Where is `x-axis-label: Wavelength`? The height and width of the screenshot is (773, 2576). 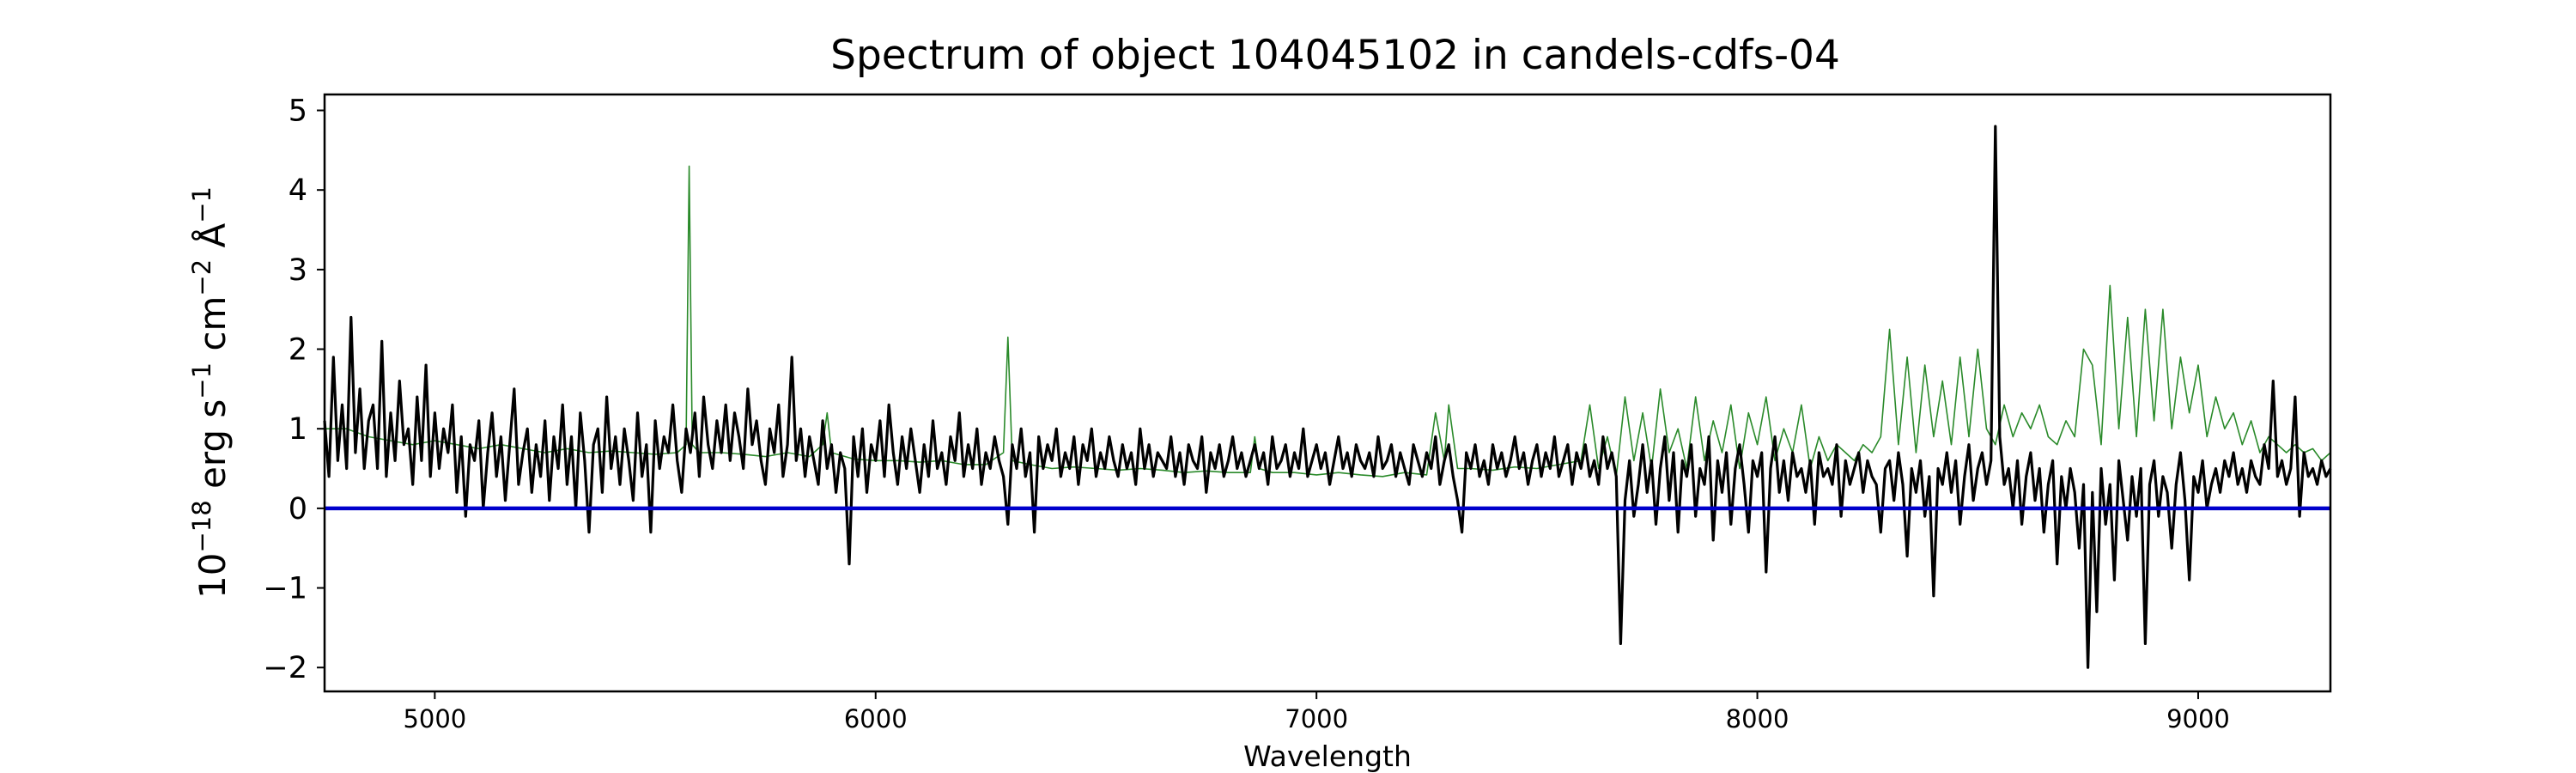 x-axis-label: Wavelength is located at coordinates (1327, 756).